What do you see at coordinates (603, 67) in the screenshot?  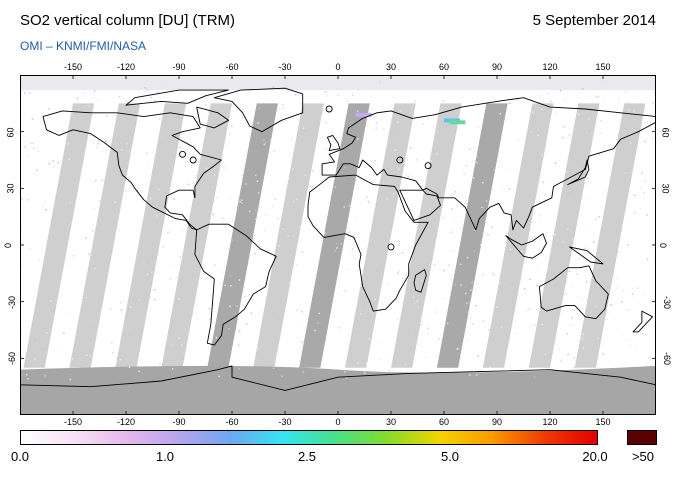 I see `lon-tick-label-top: 150` at bounding box center [603, 67].